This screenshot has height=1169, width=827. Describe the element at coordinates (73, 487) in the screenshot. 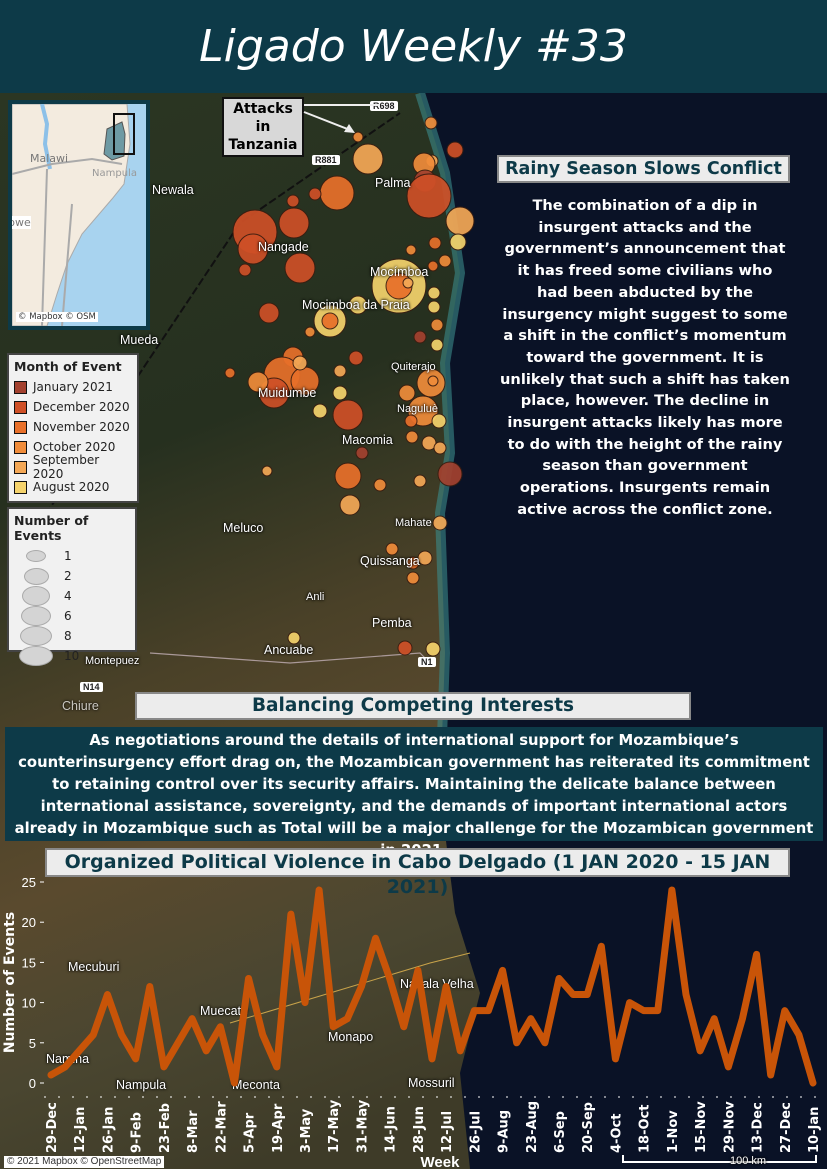

I see `legend-item: August 2020` at that location.